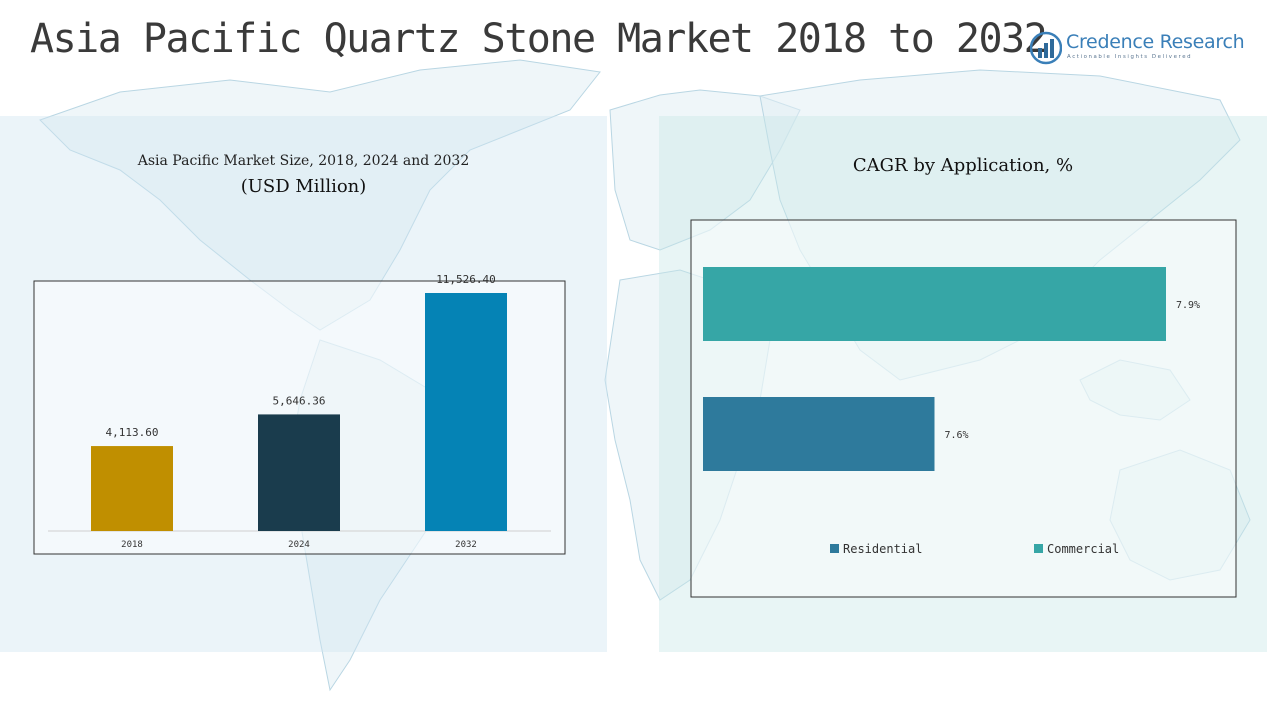 This screenshot has width=1267, height=713. I want to click on x-tick-label-2032: 2032, so click(466, 545).